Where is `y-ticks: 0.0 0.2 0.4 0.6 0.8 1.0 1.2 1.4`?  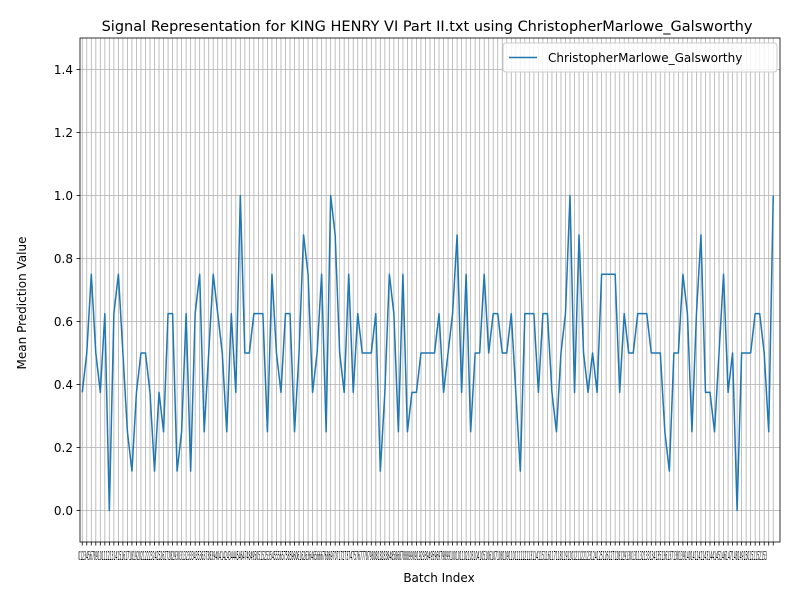
y-ticks: 0.0 0.2 0.4 0.6 0.8 1.0 1.2 1.4 is located at coordinates (67, 290).